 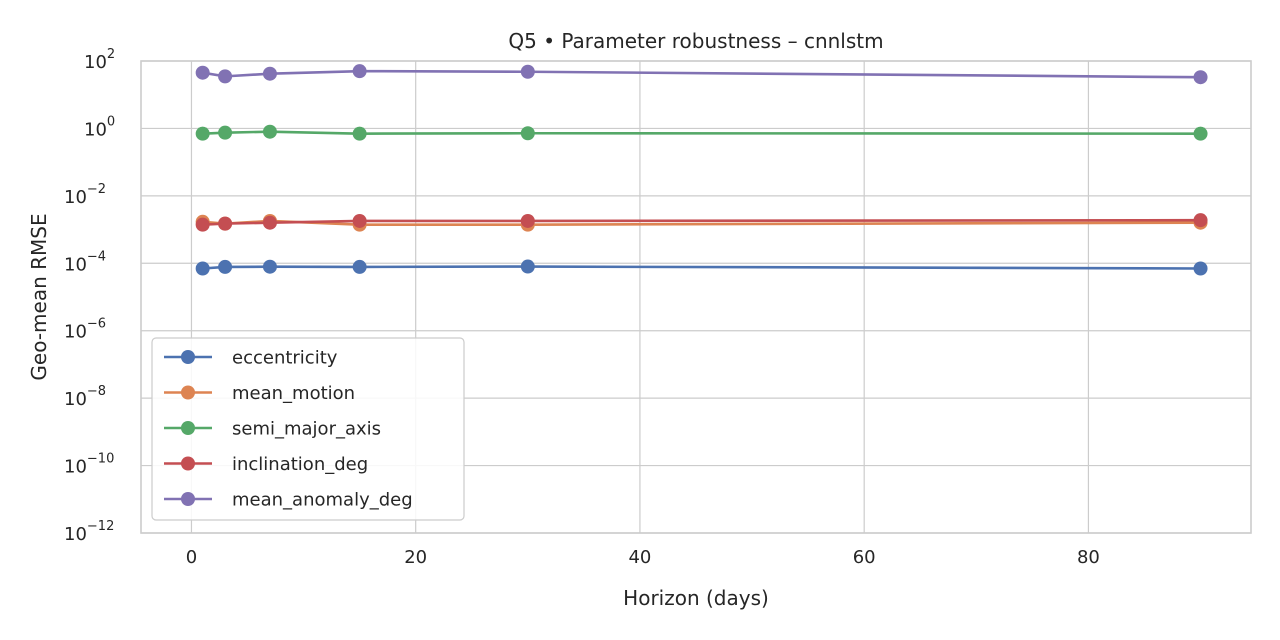 What do you see at coordinates (85, 195) in the screenshot?
I see `y-tick-label: 10⁻²` at bounding box center [85, 195].